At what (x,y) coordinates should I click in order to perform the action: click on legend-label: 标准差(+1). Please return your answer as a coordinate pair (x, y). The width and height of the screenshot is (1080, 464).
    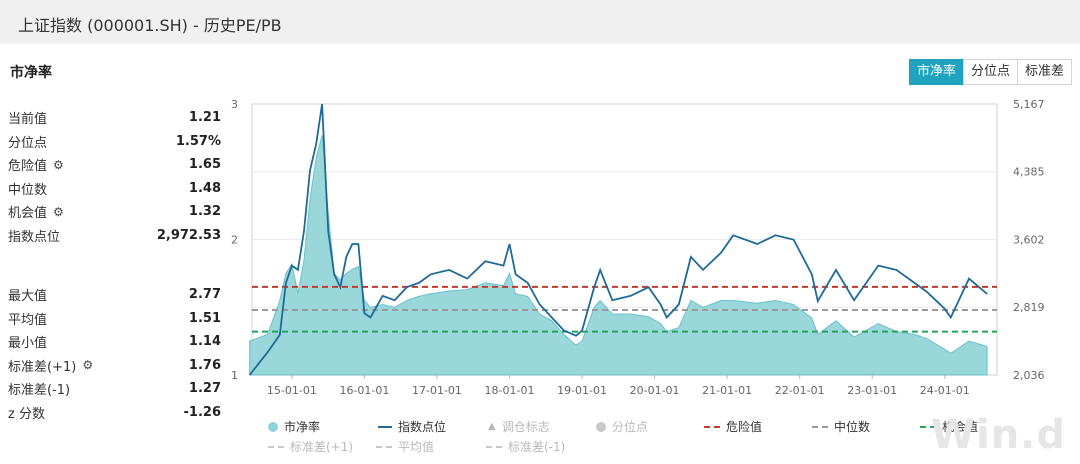
    Looking at the image, I should click on (322, 447).